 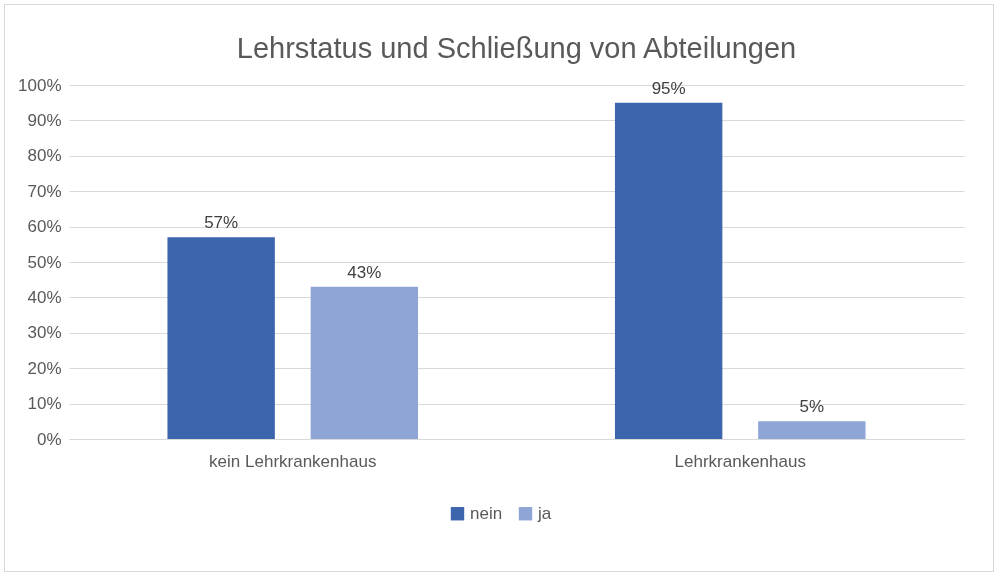 What do you see at coordinates (486, 513) in the screenshot?
I see `legend-label: nein` at bounding box center [486, 513].